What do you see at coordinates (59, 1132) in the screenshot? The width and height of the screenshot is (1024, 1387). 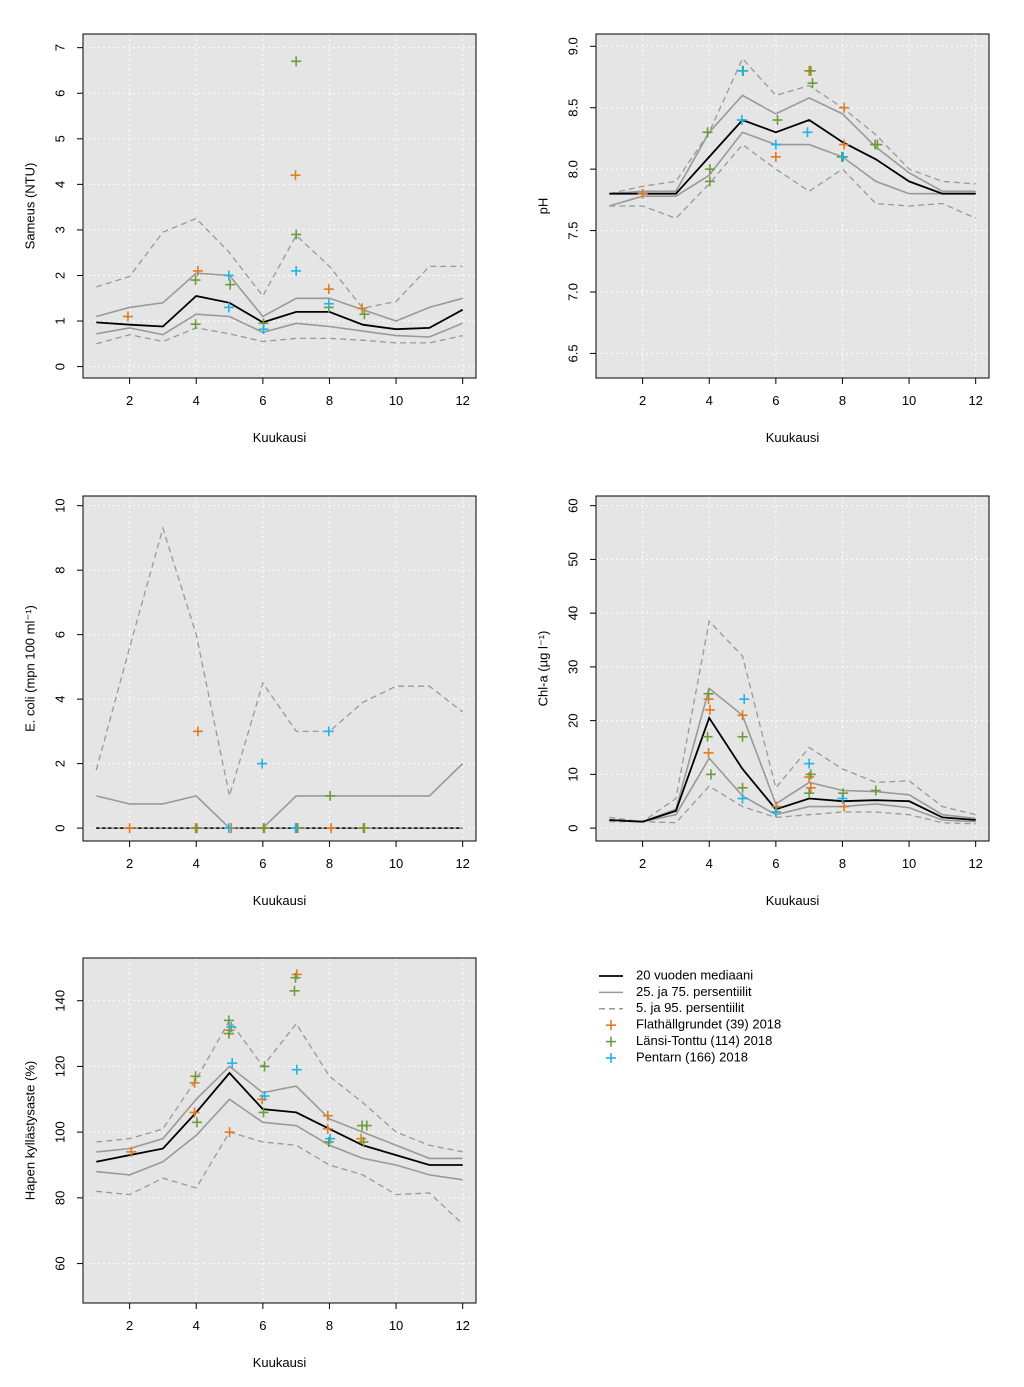 I see `y-tick-label: 100` at bounding box center [59, 1132].